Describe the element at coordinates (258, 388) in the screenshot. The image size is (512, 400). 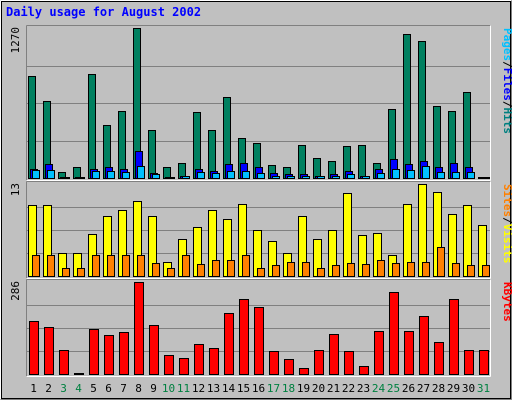
I see `x-tick-label: 16` at that location.